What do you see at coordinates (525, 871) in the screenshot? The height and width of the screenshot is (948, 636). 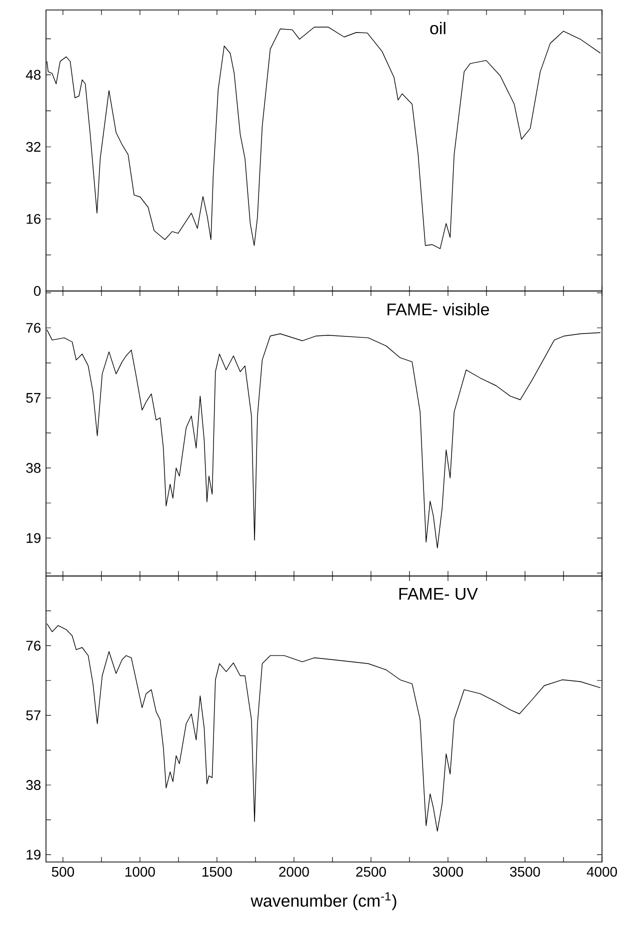 I see `x-tick-label: 3500` at bounding box center [525, 871].